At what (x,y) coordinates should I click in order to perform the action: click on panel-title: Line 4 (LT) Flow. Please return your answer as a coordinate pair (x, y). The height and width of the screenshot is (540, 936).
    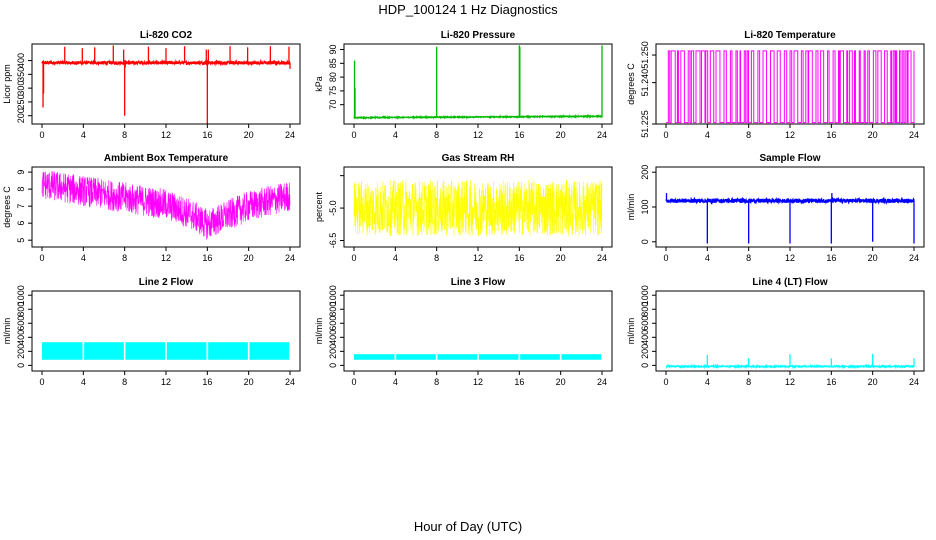
    Looking at the image, I should click on (790, 282).